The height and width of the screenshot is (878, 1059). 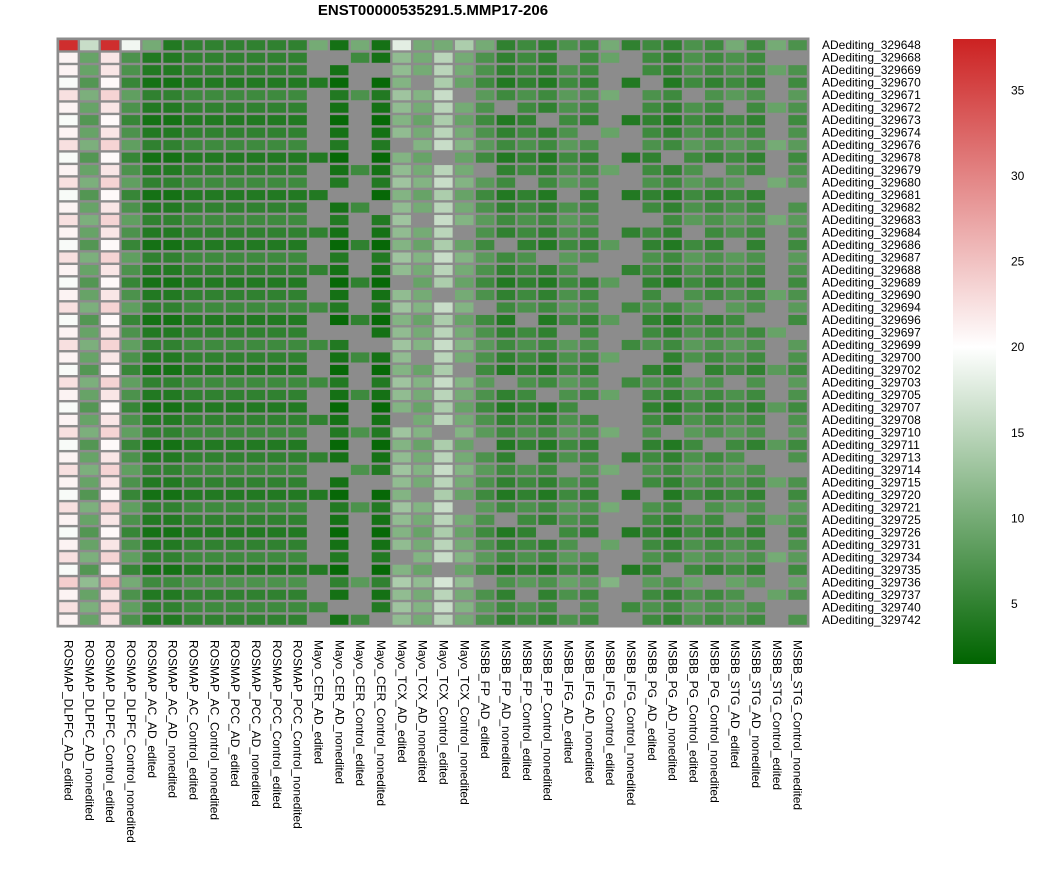 I want to click on row-label: ADediting_329676, so click(x=871, y=145).